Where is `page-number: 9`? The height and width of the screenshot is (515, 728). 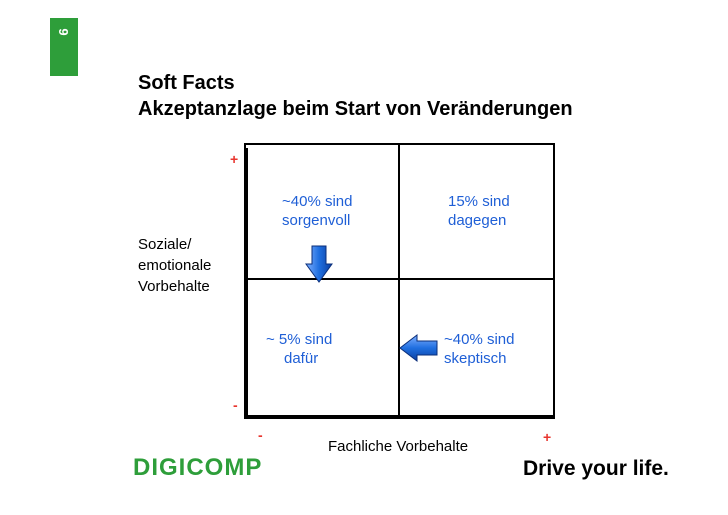
page-number: 9 is located at coordinates (64, 32).